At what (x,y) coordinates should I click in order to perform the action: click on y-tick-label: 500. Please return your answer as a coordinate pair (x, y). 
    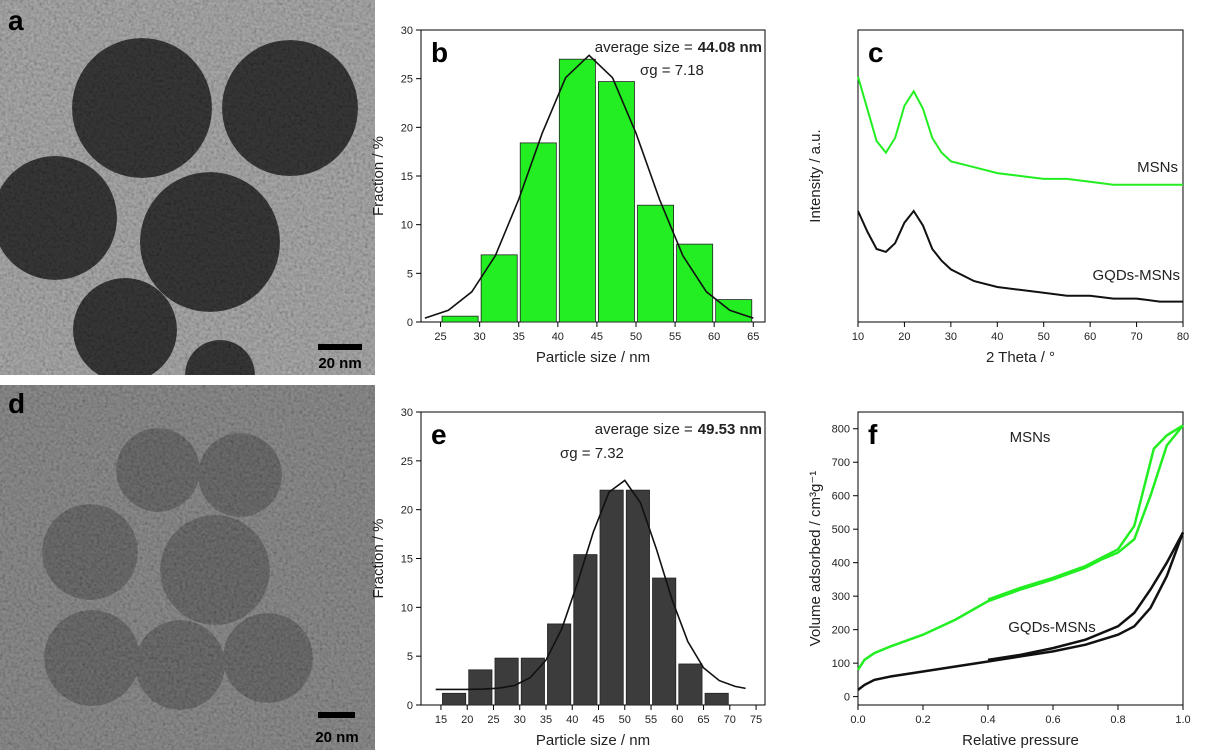
    Looking at the image, I should click on (841, 530).